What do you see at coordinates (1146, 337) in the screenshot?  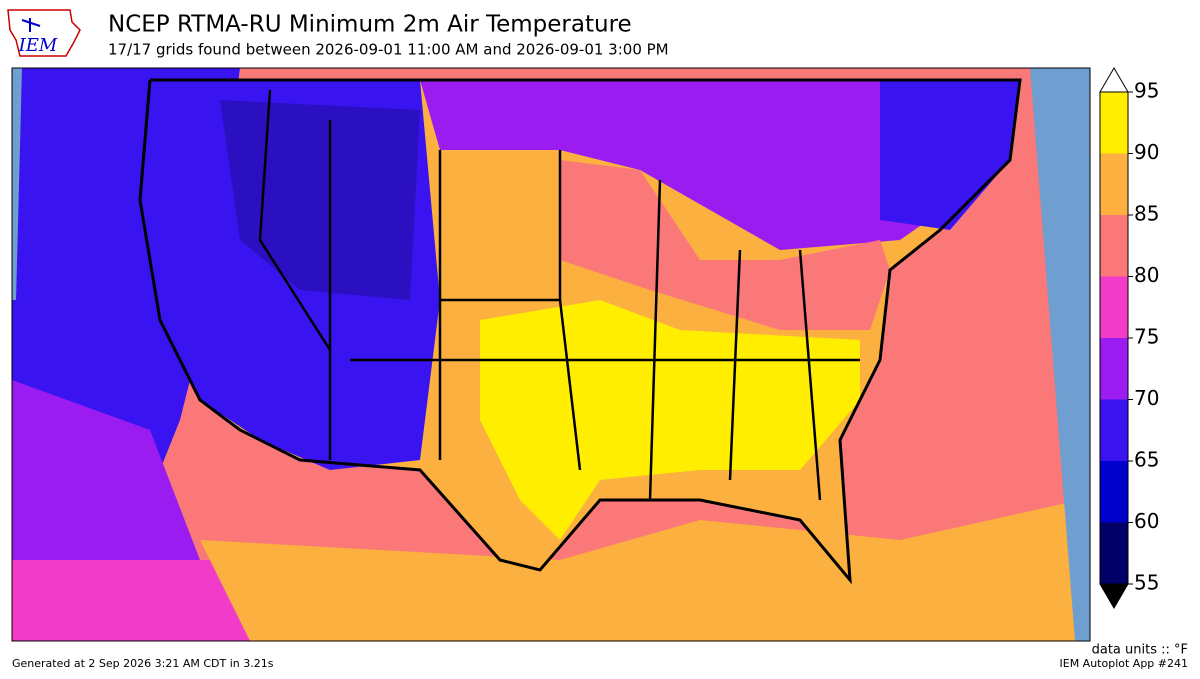 I see `colorbar-tick-label: 75` at bounding box center [1146, 337].